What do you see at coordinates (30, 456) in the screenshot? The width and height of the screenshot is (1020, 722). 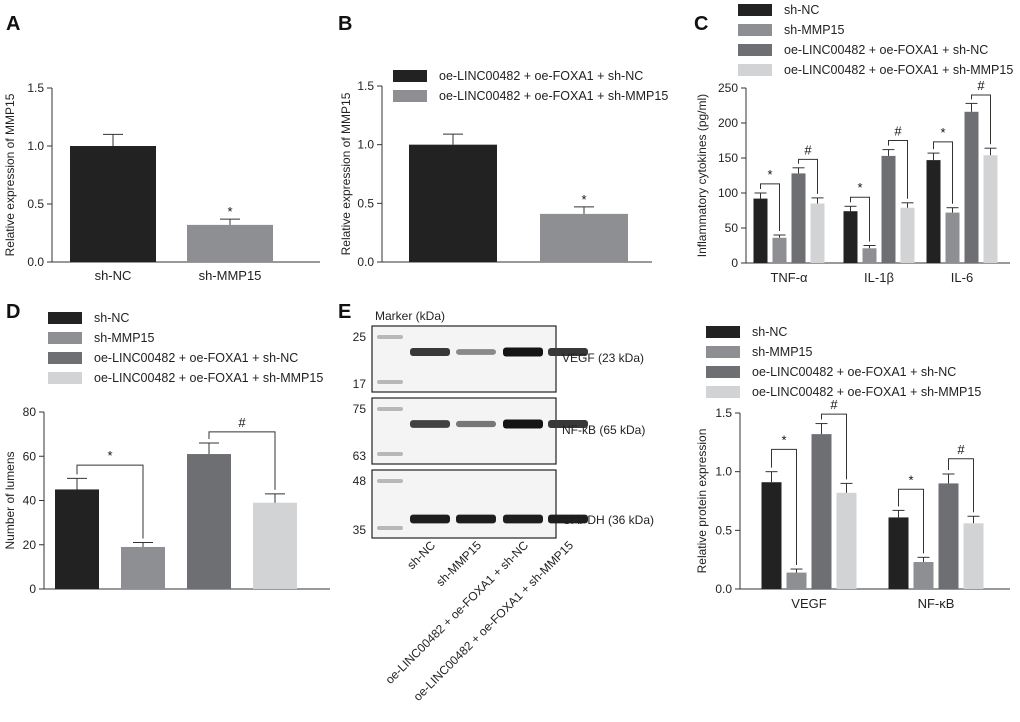 I see `y-tick-label: 60` at bounding box center [30, 456].